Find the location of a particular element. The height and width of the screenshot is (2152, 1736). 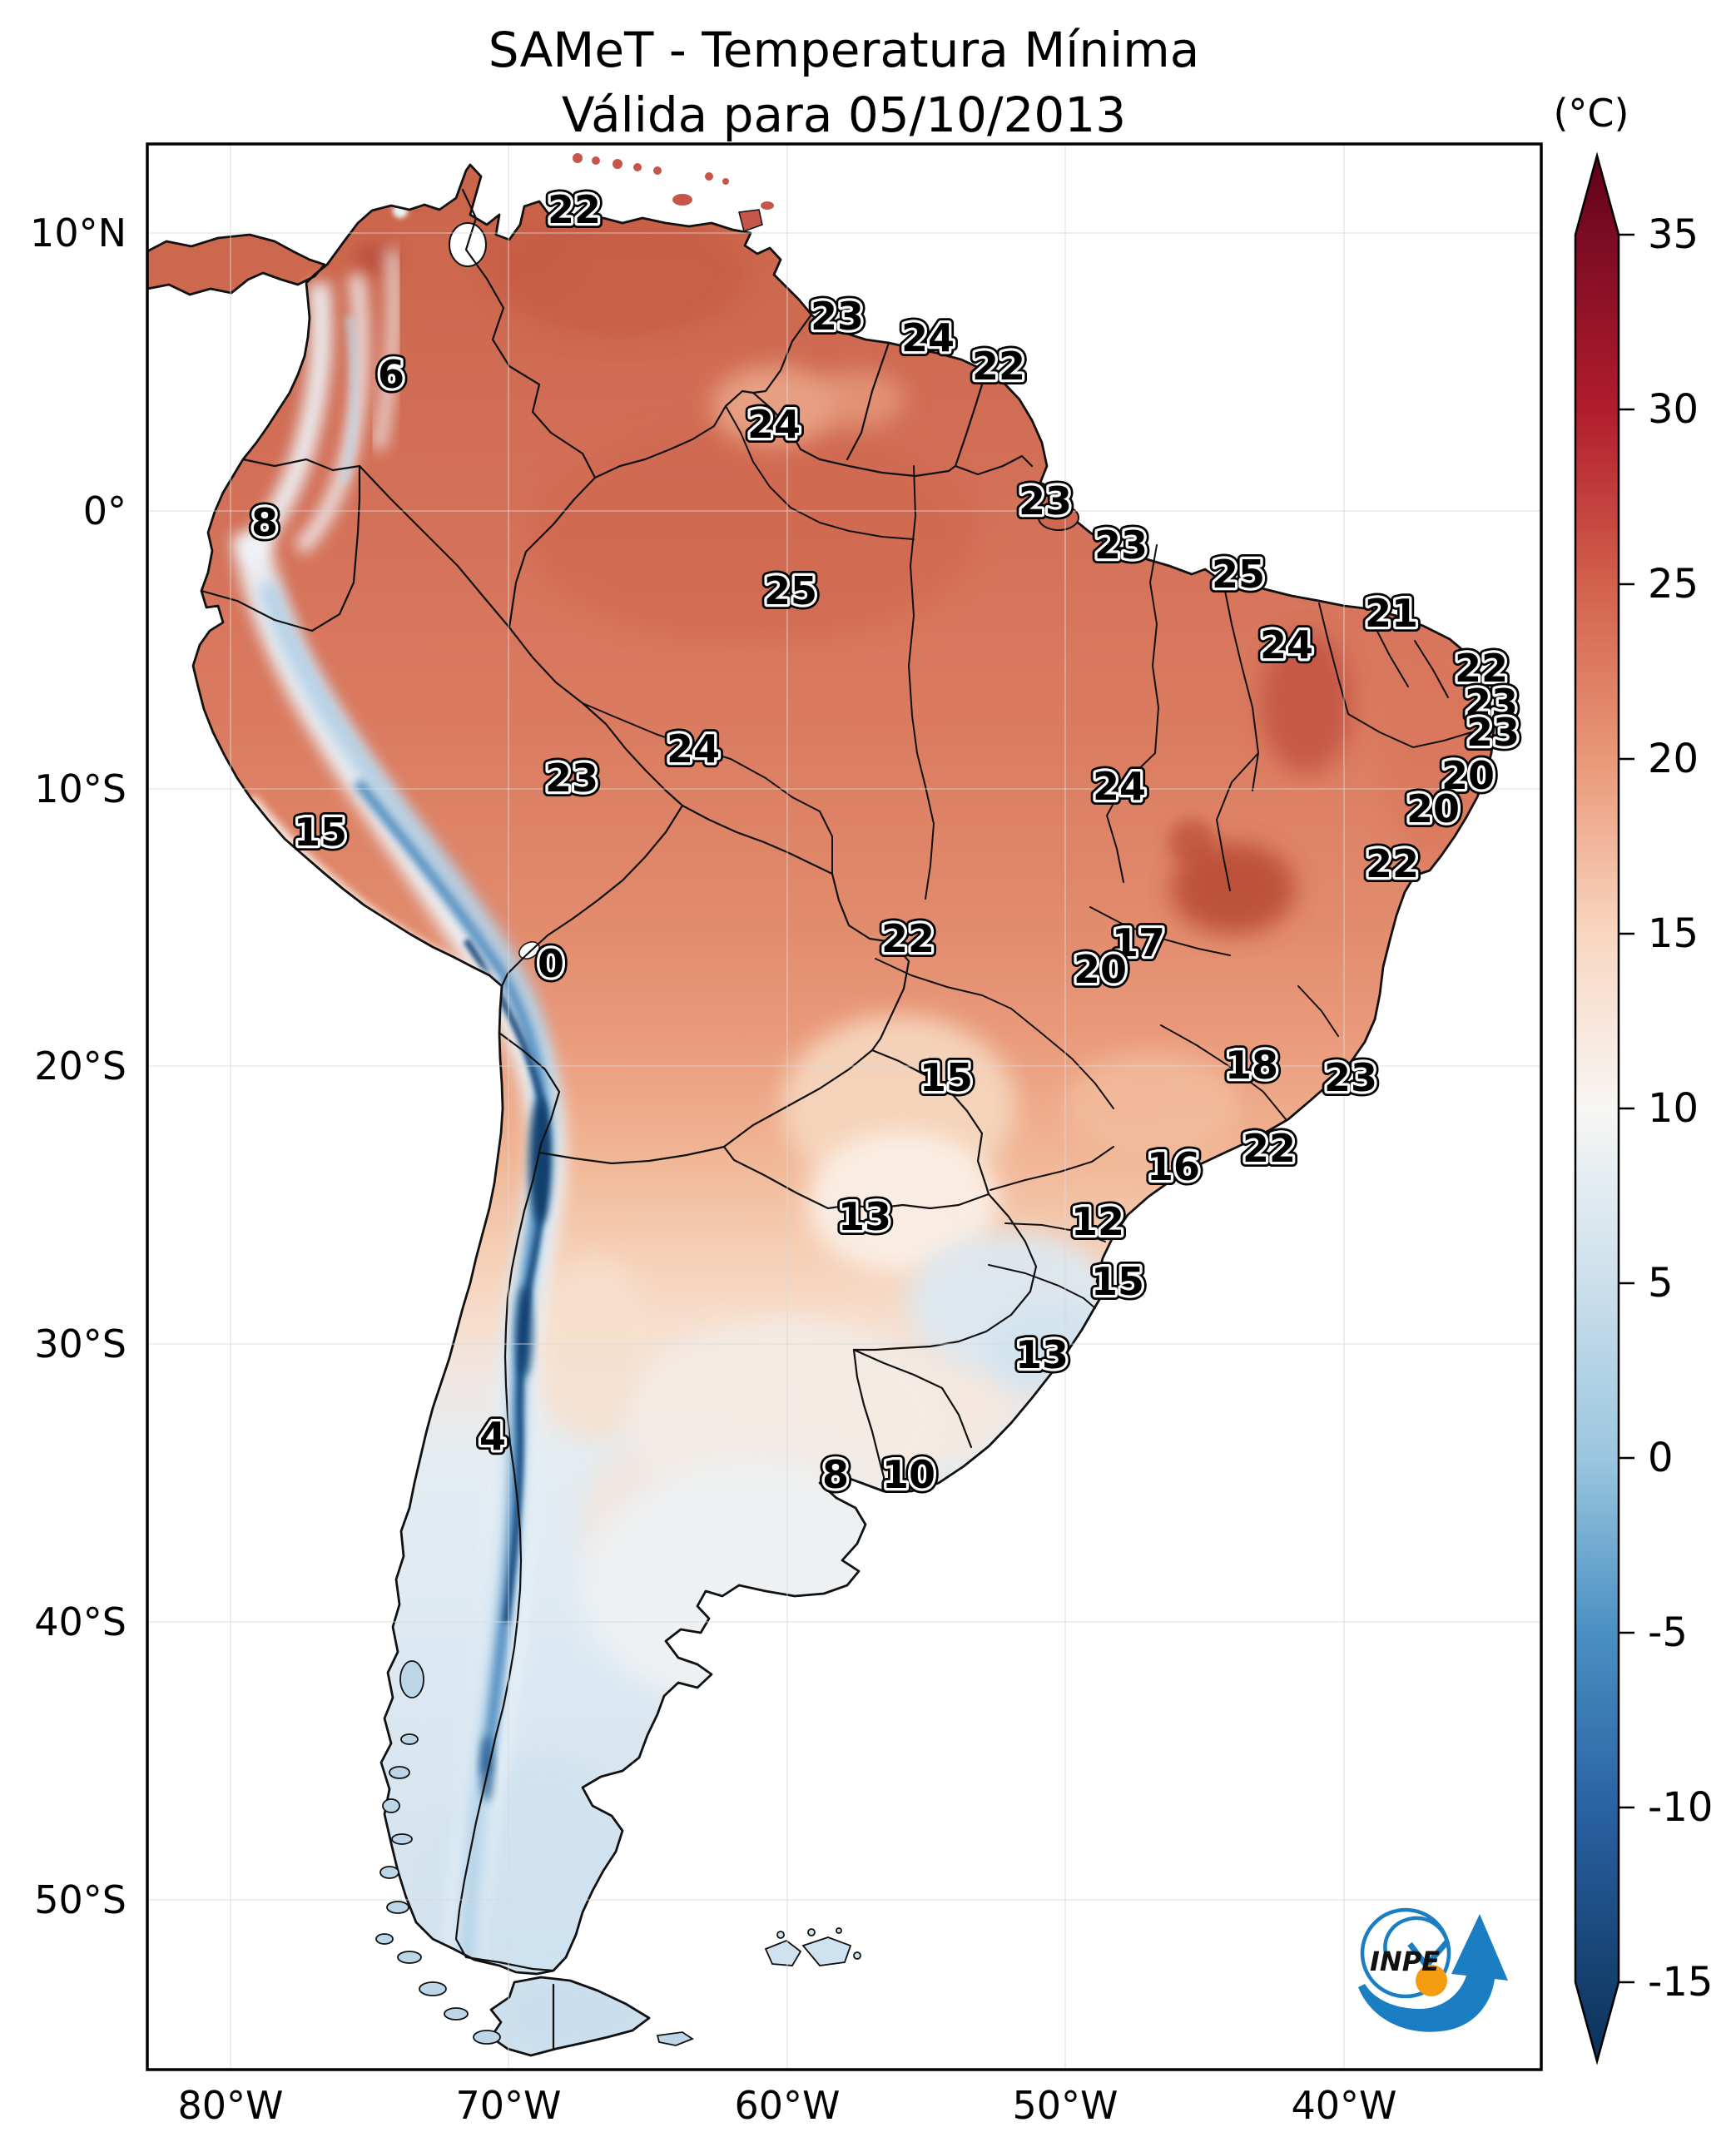

temp-value-label: 666 is located at coordinates (391, 374).